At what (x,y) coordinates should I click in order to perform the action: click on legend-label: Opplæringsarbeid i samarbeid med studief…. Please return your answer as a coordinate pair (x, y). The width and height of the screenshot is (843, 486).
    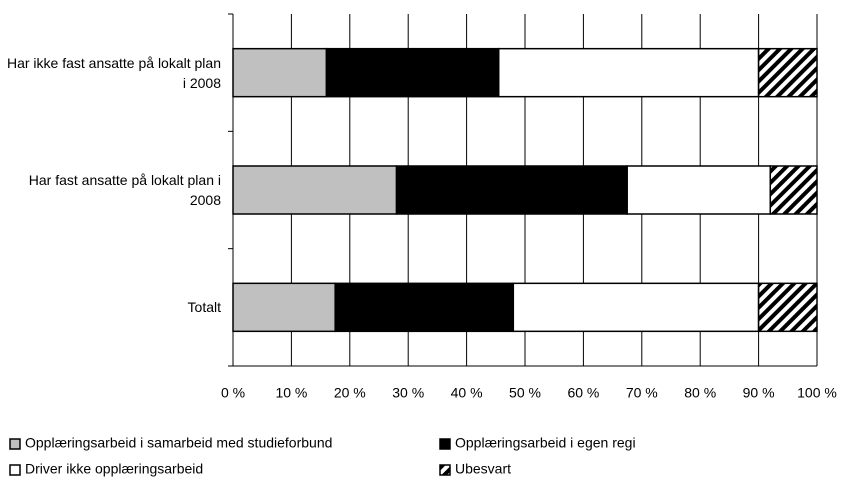
    Looking at the image, I should click on (178, 443).